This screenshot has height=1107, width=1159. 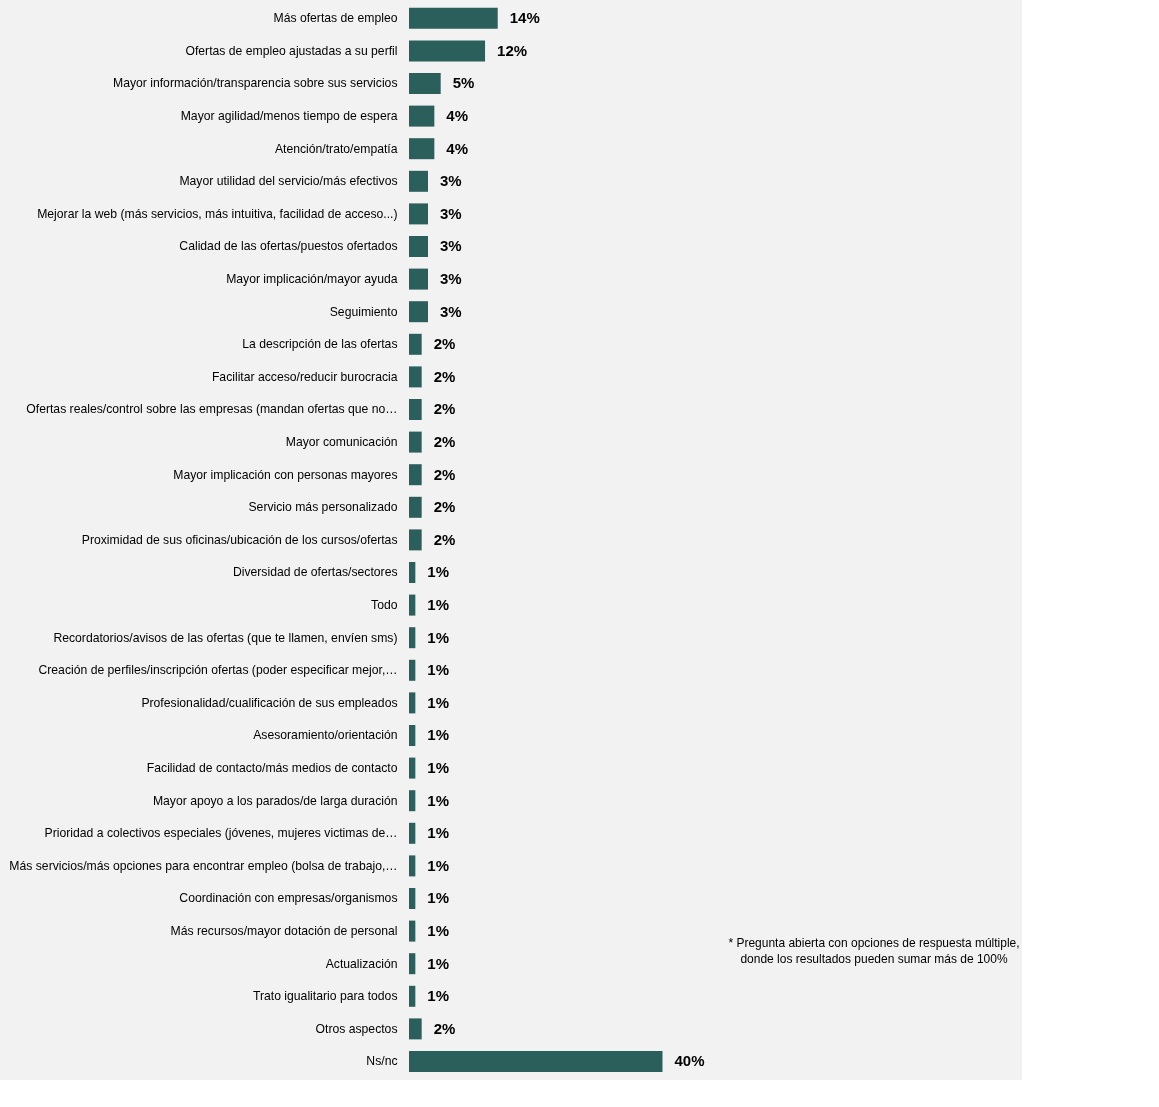 I want to click on y-tick-label: Trato igualitario para todos, so click(x=325, y=996).